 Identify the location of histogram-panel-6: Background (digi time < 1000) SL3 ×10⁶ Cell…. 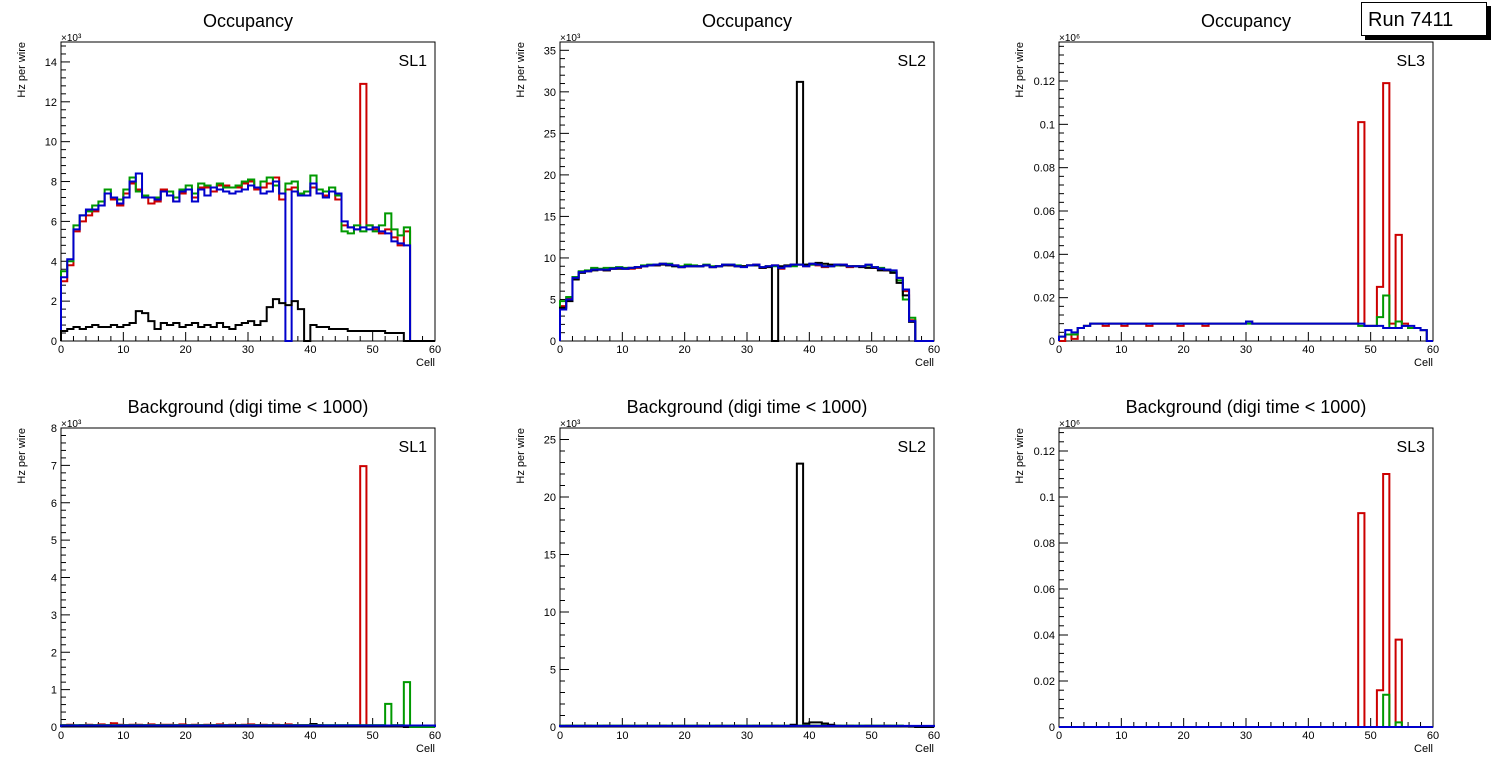
(1226, 576).